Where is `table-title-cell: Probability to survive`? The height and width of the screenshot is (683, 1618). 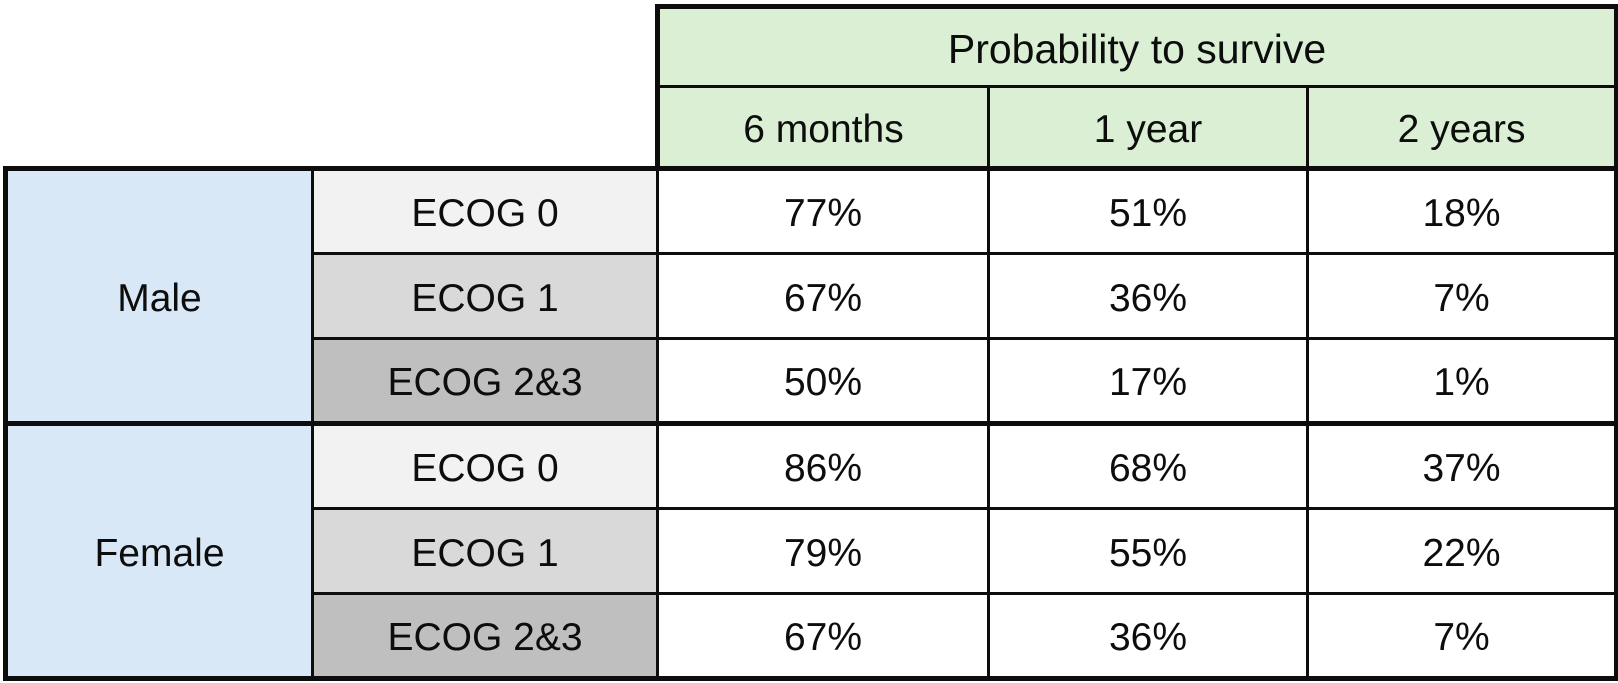 table-title-cell: Probability to survive is located at coordinates (1136, 46).